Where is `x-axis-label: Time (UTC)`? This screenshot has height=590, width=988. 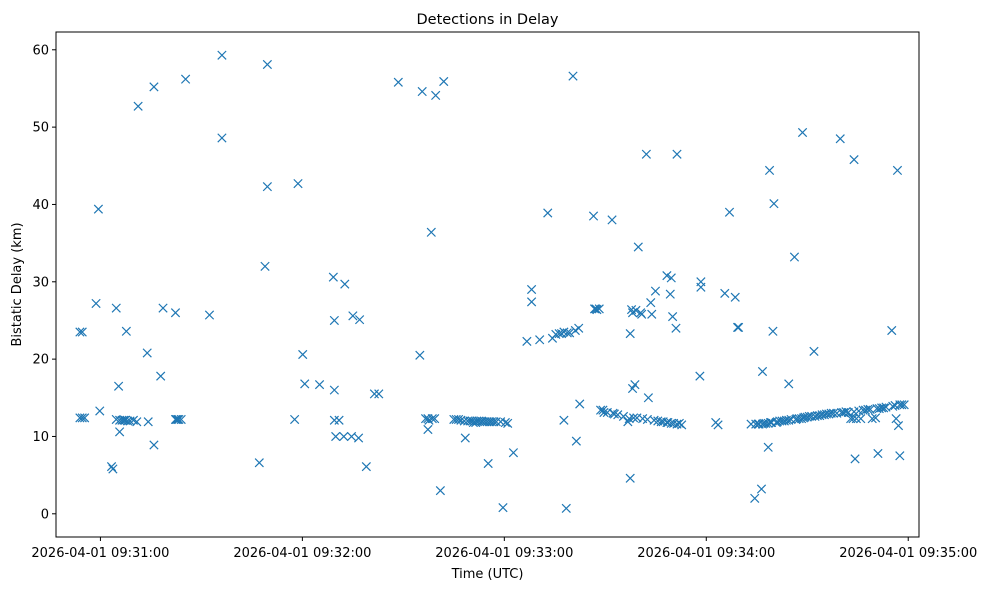 x-axis-label: Time (UTC) is located at coordinates (487, 574).